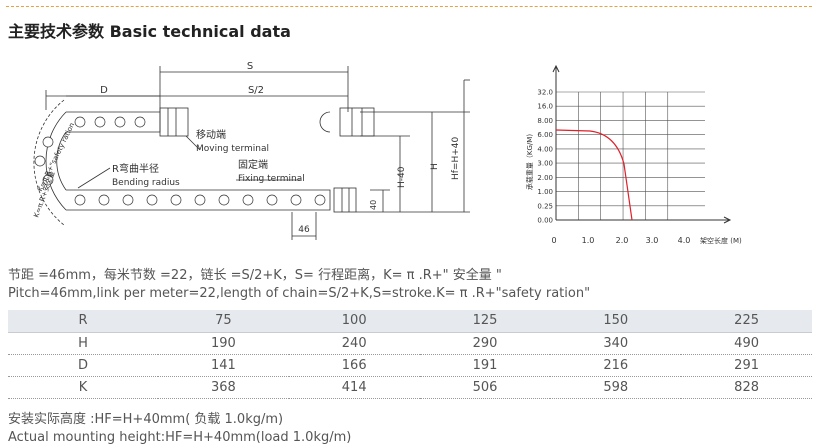  I want to click on chart-y-tick-label: 0.25, so click(545, 206).